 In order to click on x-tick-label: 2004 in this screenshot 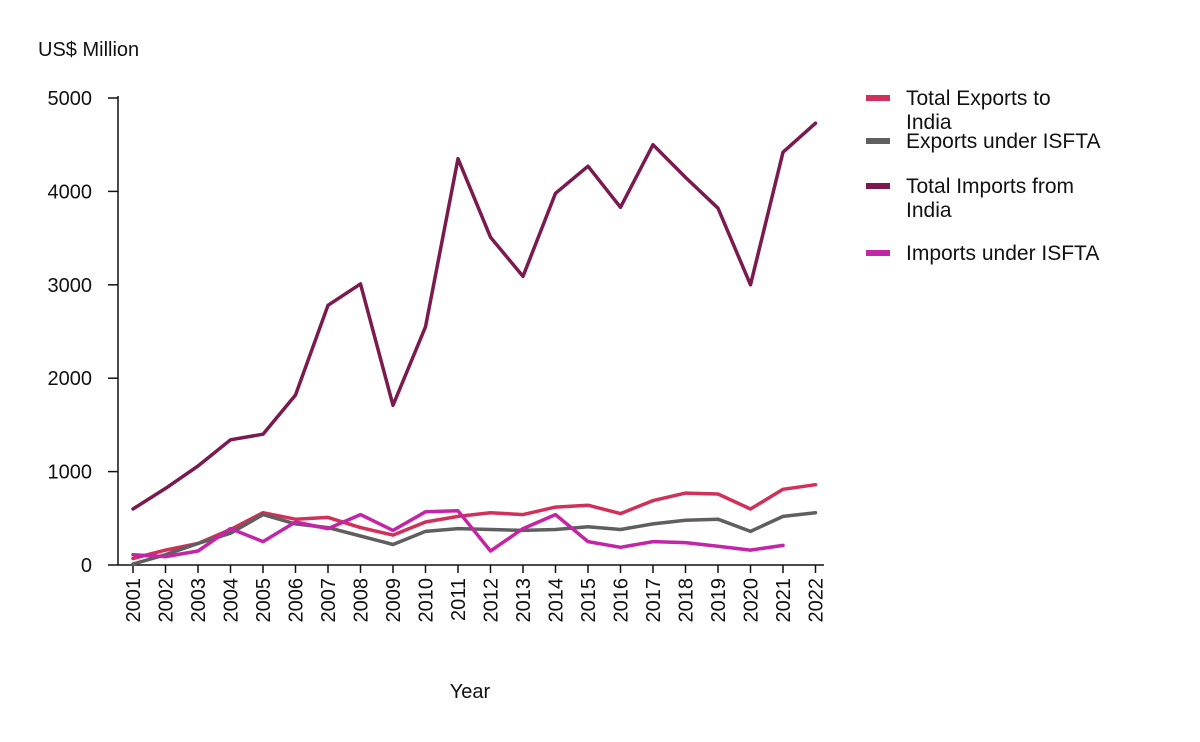, I will do `click(232, 600)`.